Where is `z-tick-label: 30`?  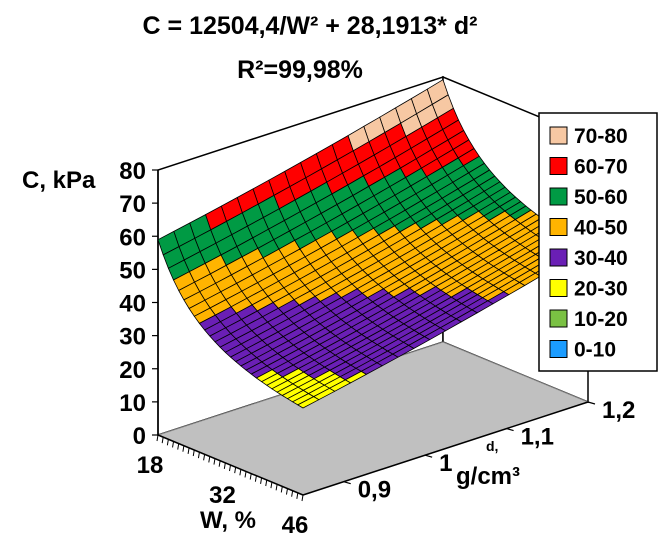
z-tick-label: 30 is located at coordinates (132, 337).